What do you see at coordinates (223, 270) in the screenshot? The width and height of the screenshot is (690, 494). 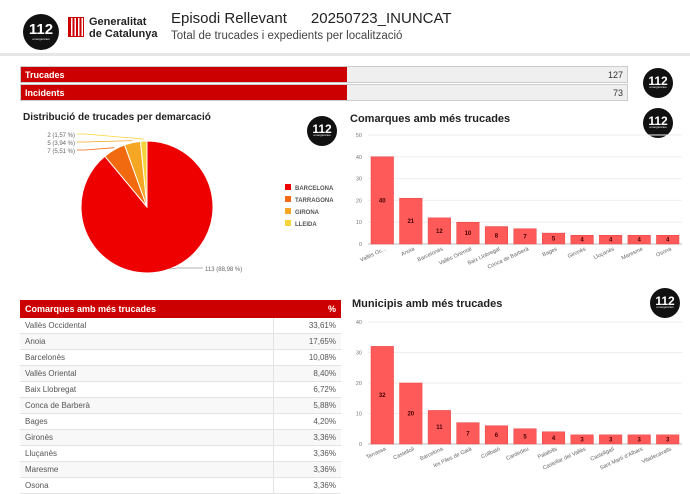 I see `pie-data-label: 113 (88,98 %)` at bounding box center [223, 270].